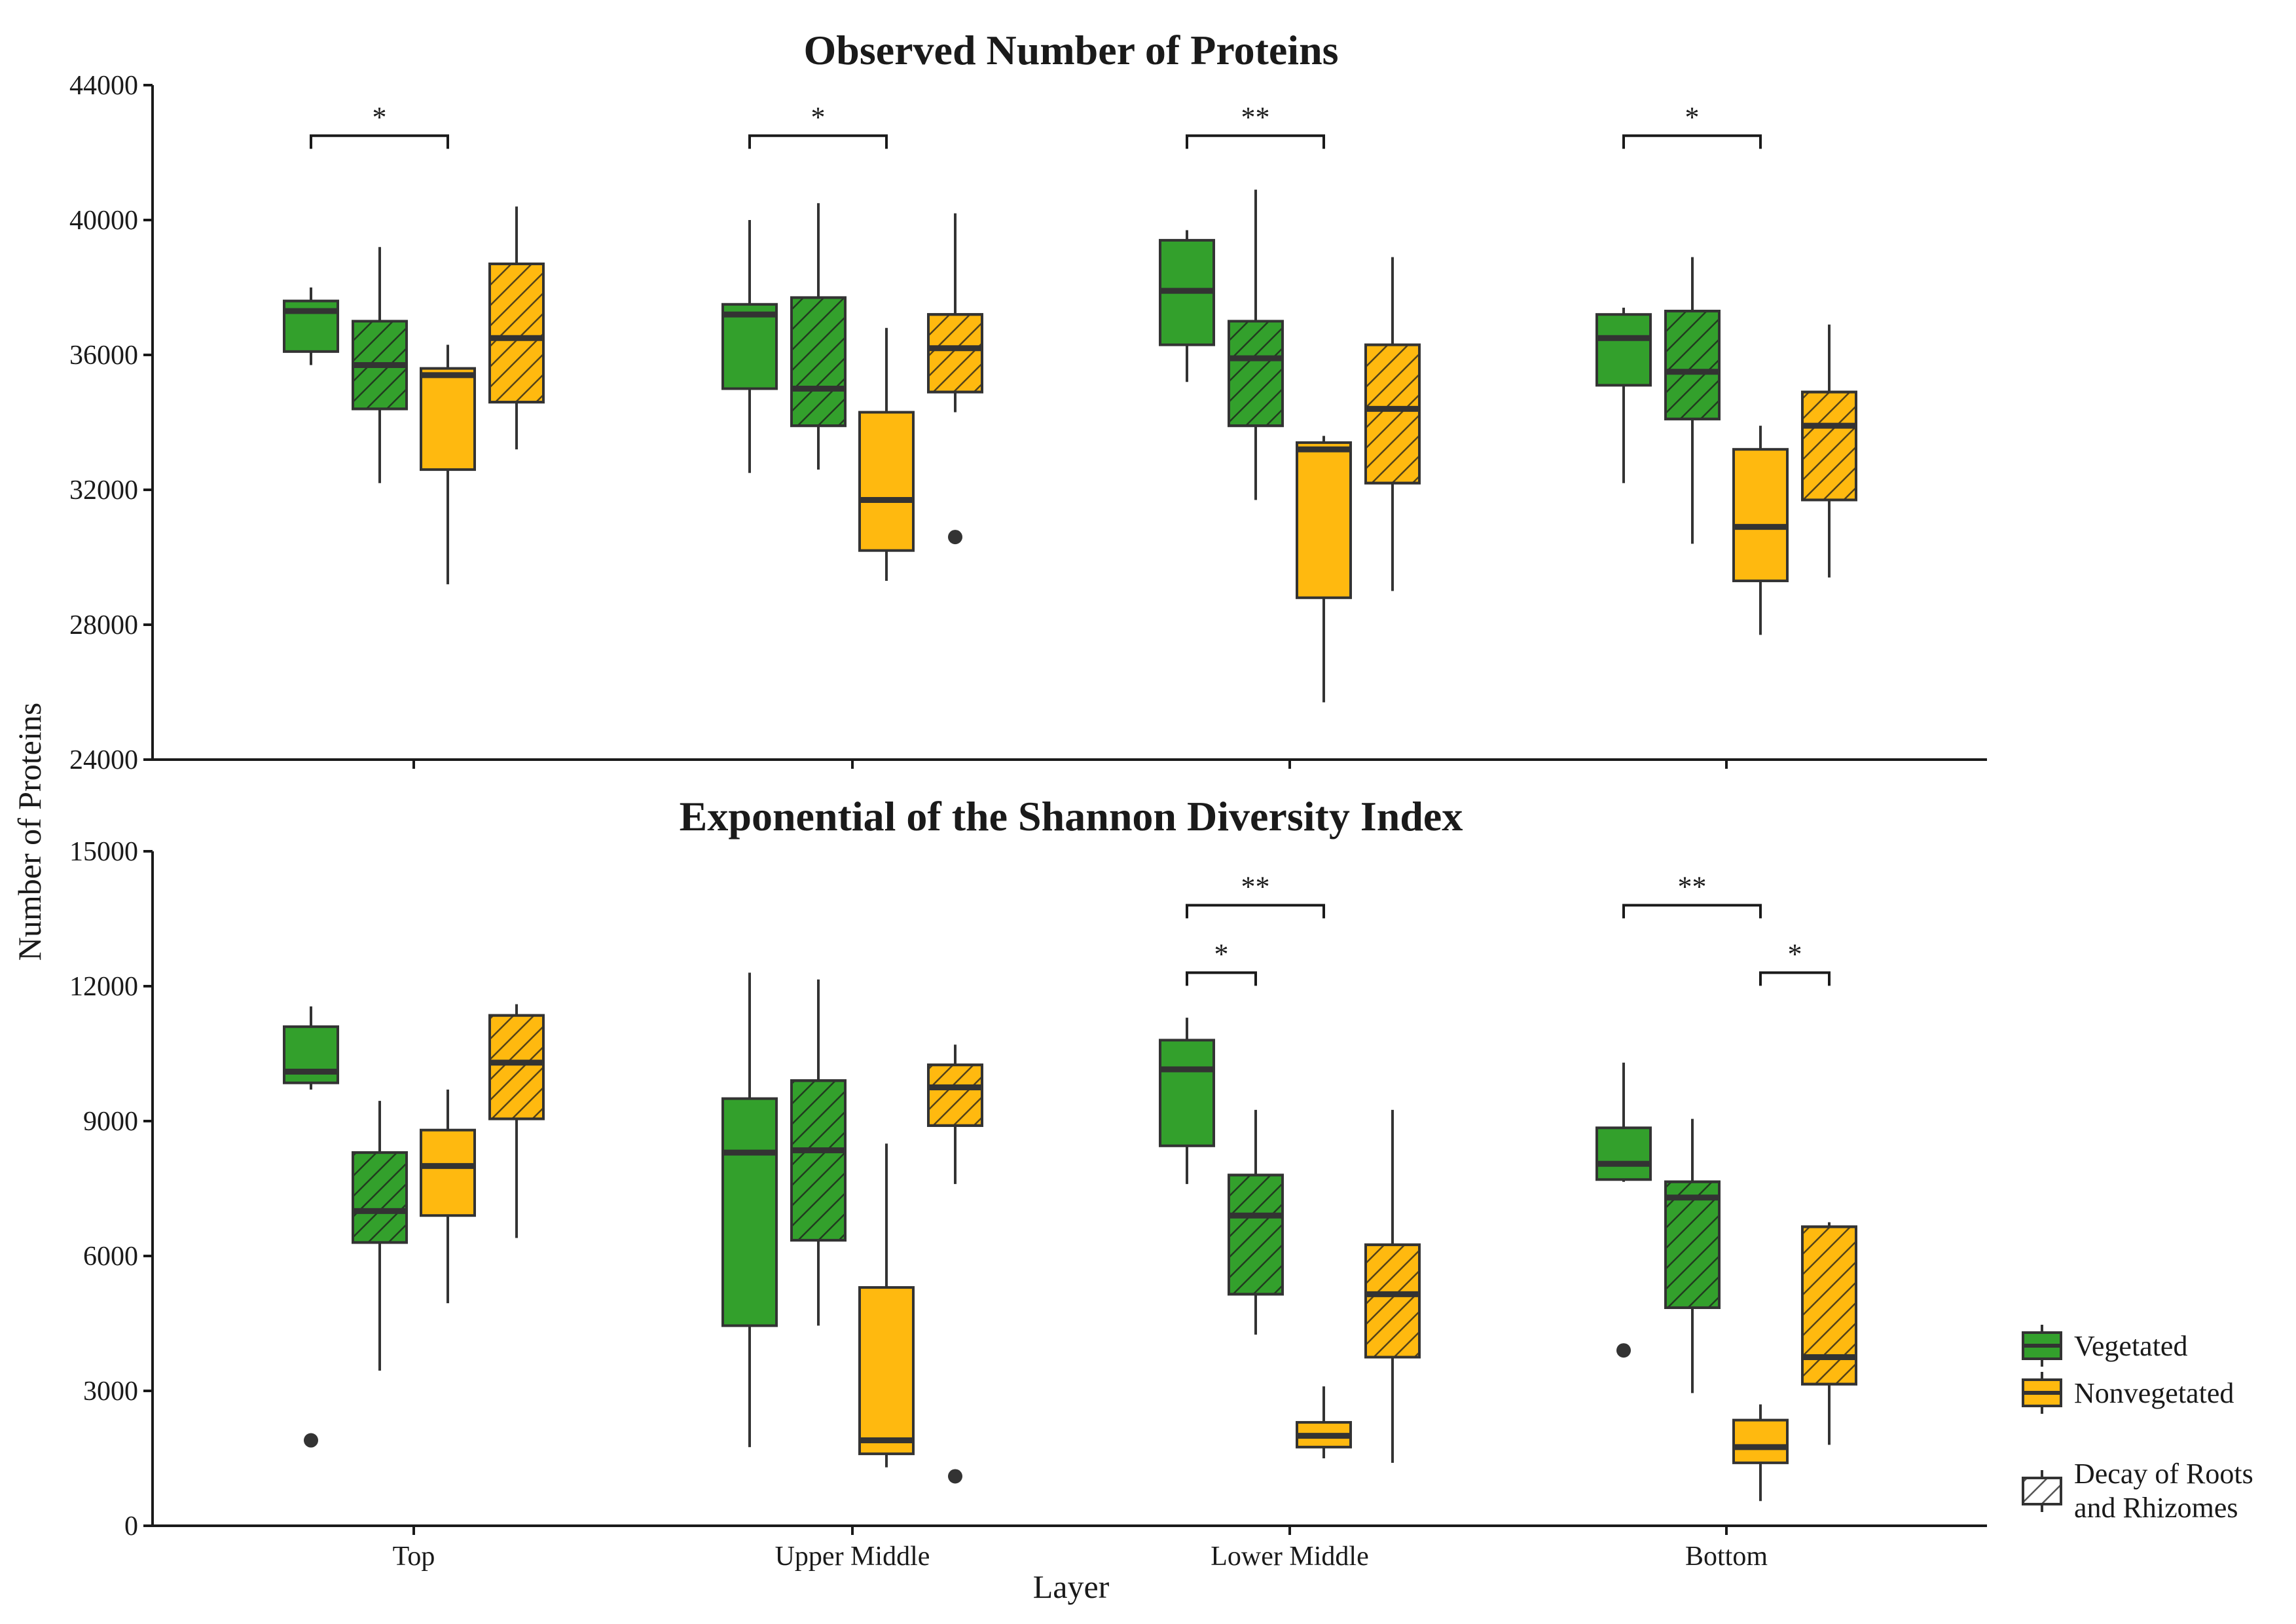  I want to click on legend-key-hatch, so click(2042, 1491).